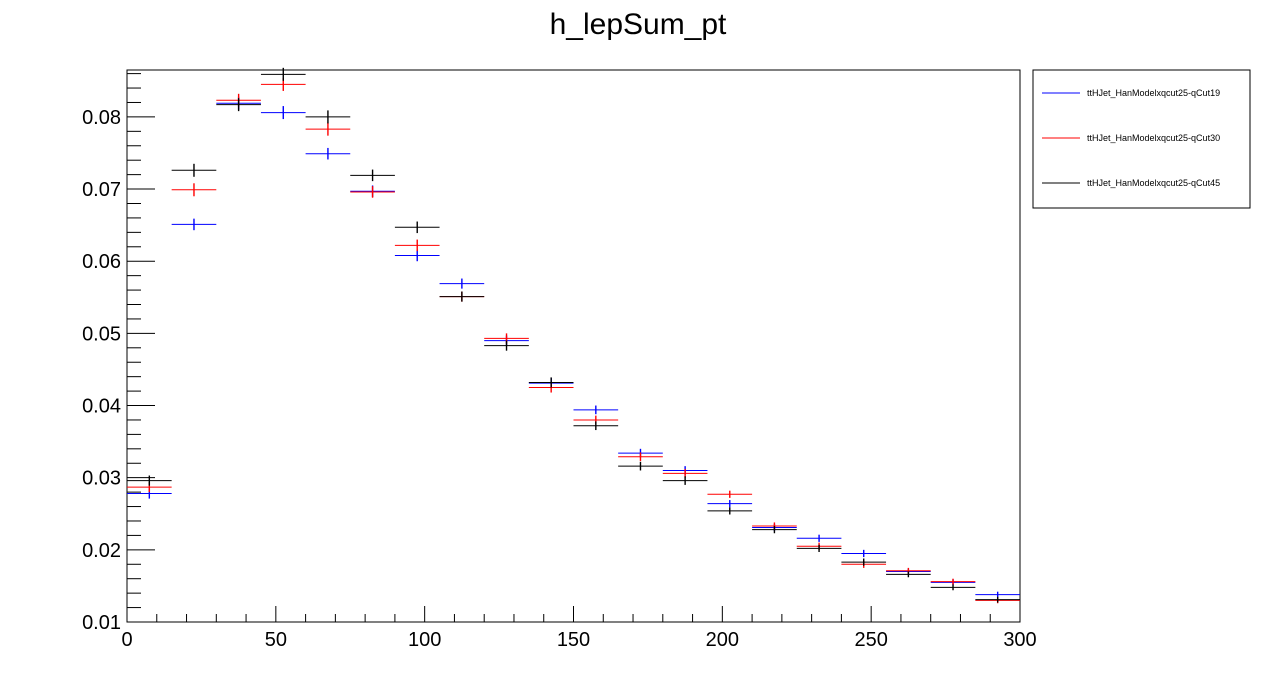 This screenshot has width=1276, height=692. I want to click on y-tick-label: 0.05, so click(101, 334).